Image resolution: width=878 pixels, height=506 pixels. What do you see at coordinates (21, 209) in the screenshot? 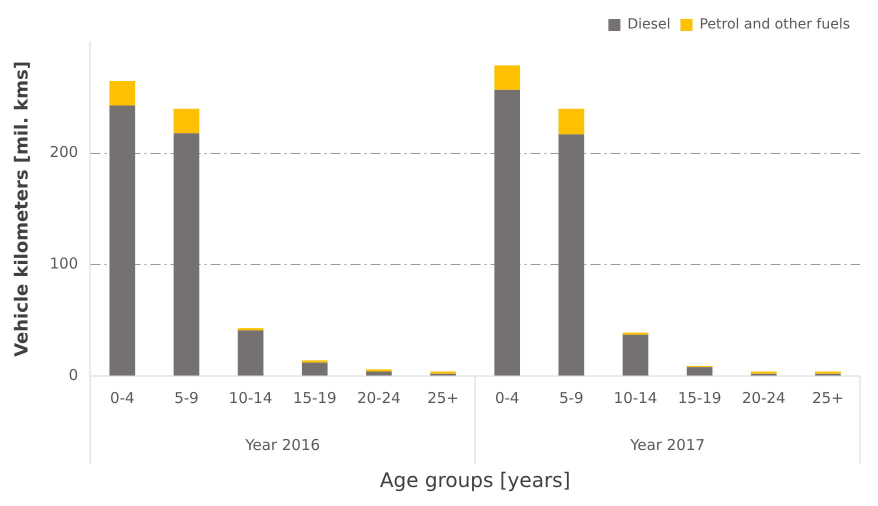
I see `y-axis-title: Vehicle kilometers [mil. kms]` at bounding box center [21, 209].